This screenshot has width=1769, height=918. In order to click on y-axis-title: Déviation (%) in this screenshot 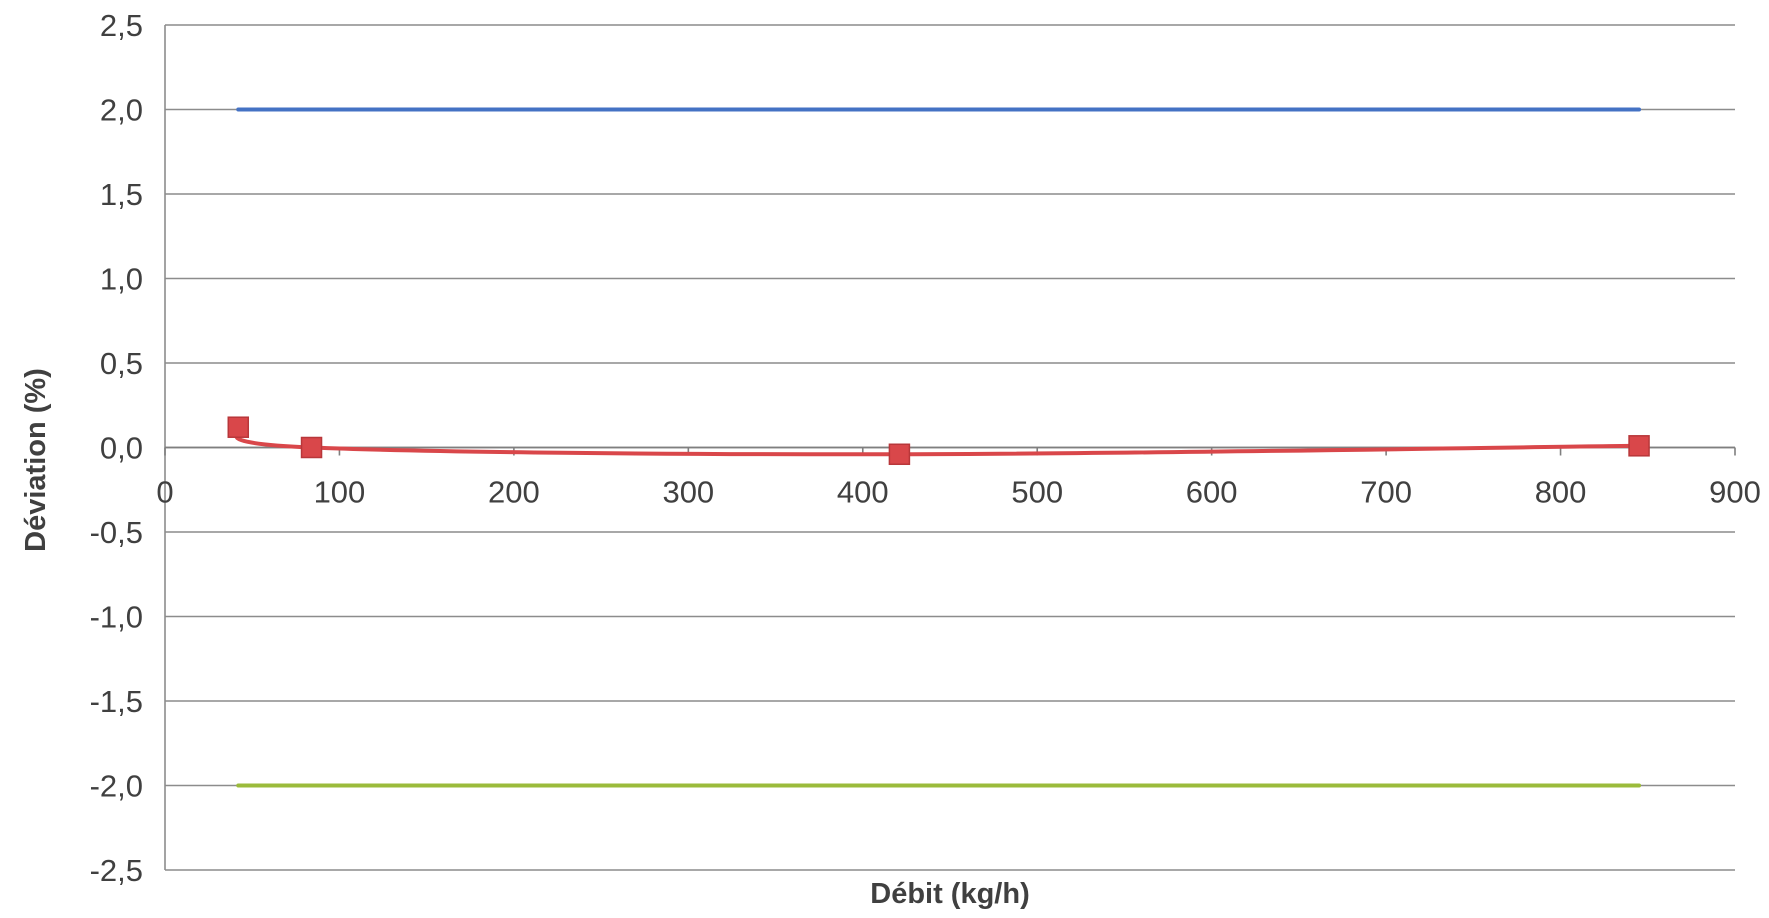, I will do `click(36, 460)`.